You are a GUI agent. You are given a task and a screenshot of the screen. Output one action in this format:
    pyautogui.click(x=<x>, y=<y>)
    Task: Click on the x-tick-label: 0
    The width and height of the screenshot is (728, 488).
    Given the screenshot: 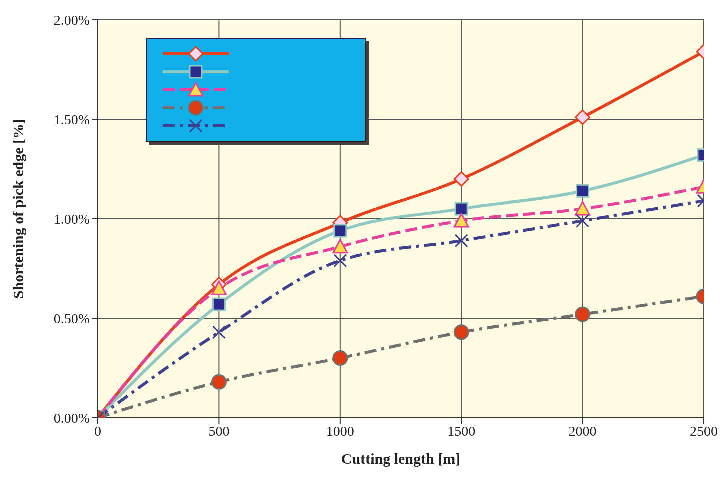 What is the action you would take?
    pyautogui.click(x=98, y=431)
    